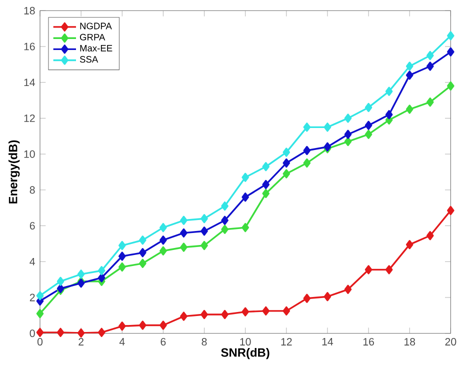  What do you see at coordinates (93, 37) in the screenshot?
I see `legend-label: GRPA` at bounding box center [93, 37].